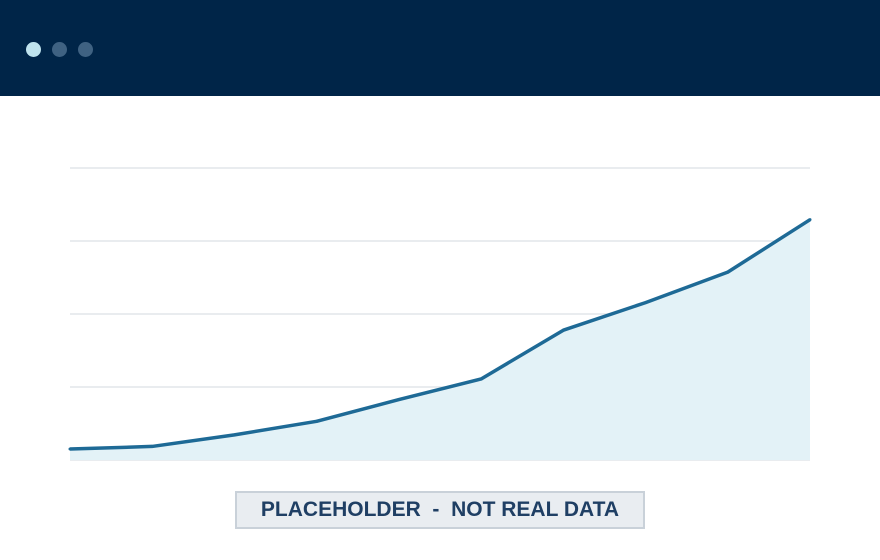  What do you see at coordinates (440, 510) in the screenshot?
I see `placeholder-badge: PLACEHOLDER - NOT REAL DATA` at bounding box center [440, 510].